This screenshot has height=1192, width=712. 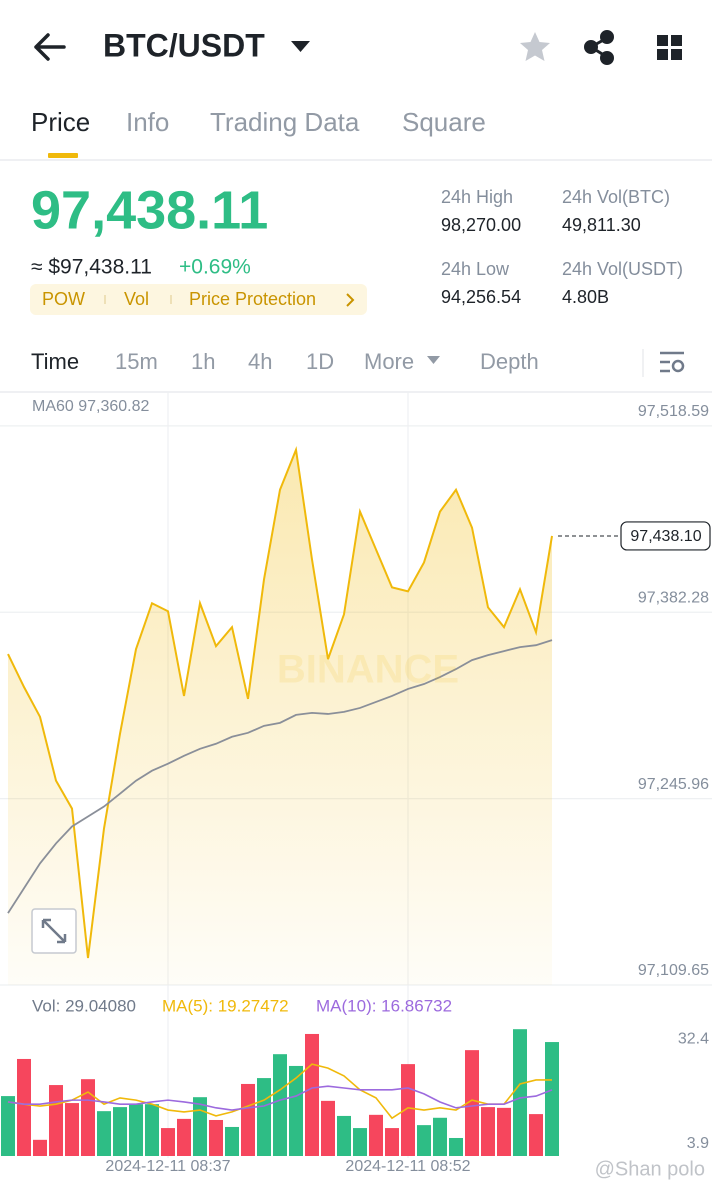 What do you see at coordinates (147, 122) in the screenshot?
I see `tab: Info` at bounding box center [147, 122].